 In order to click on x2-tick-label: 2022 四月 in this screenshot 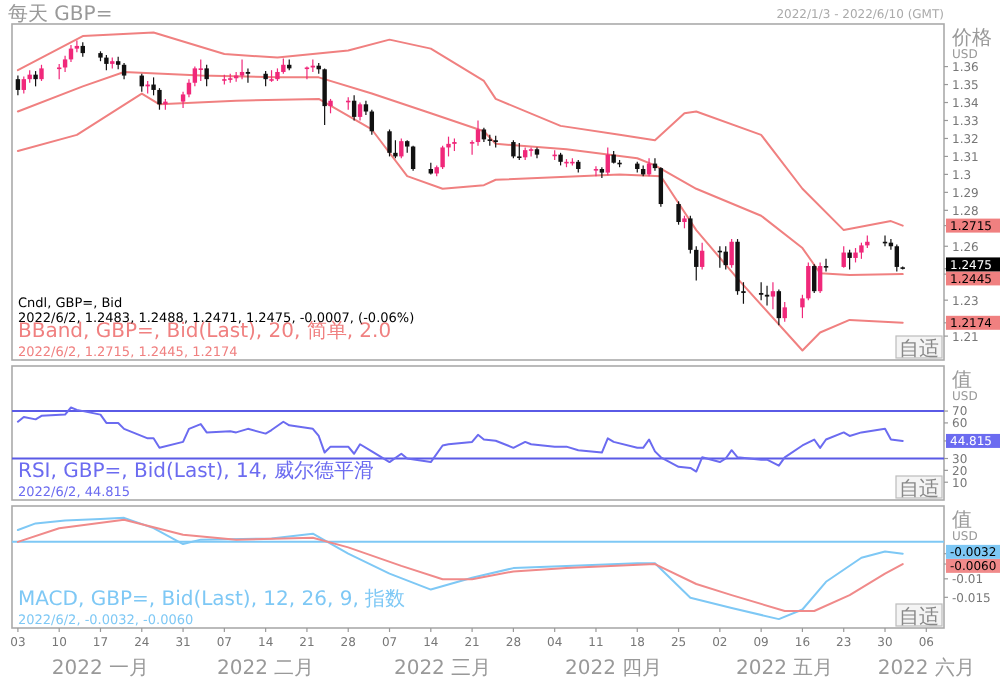, I will do `click(614, 669)`.